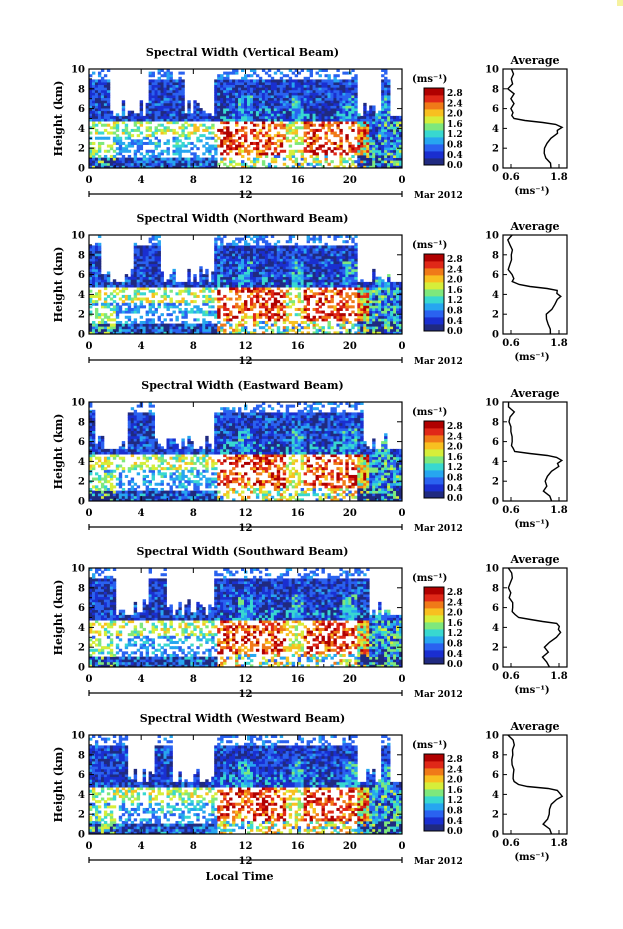 The image size is (623, 929). I want to click on profile-x-tick-label: 1.8, so click(558, 676).